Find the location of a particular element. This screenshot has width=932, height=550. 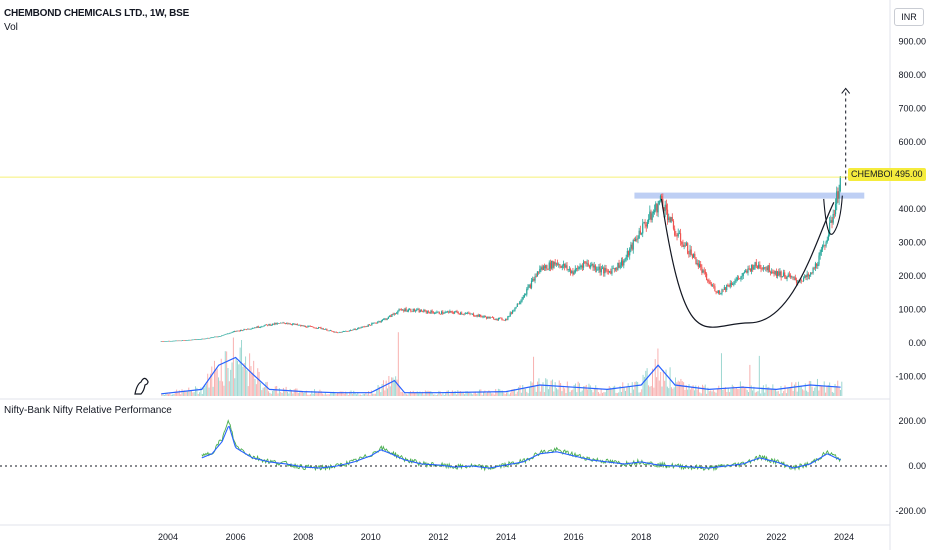

currency-button: INR is located at coordinates (909, 17).